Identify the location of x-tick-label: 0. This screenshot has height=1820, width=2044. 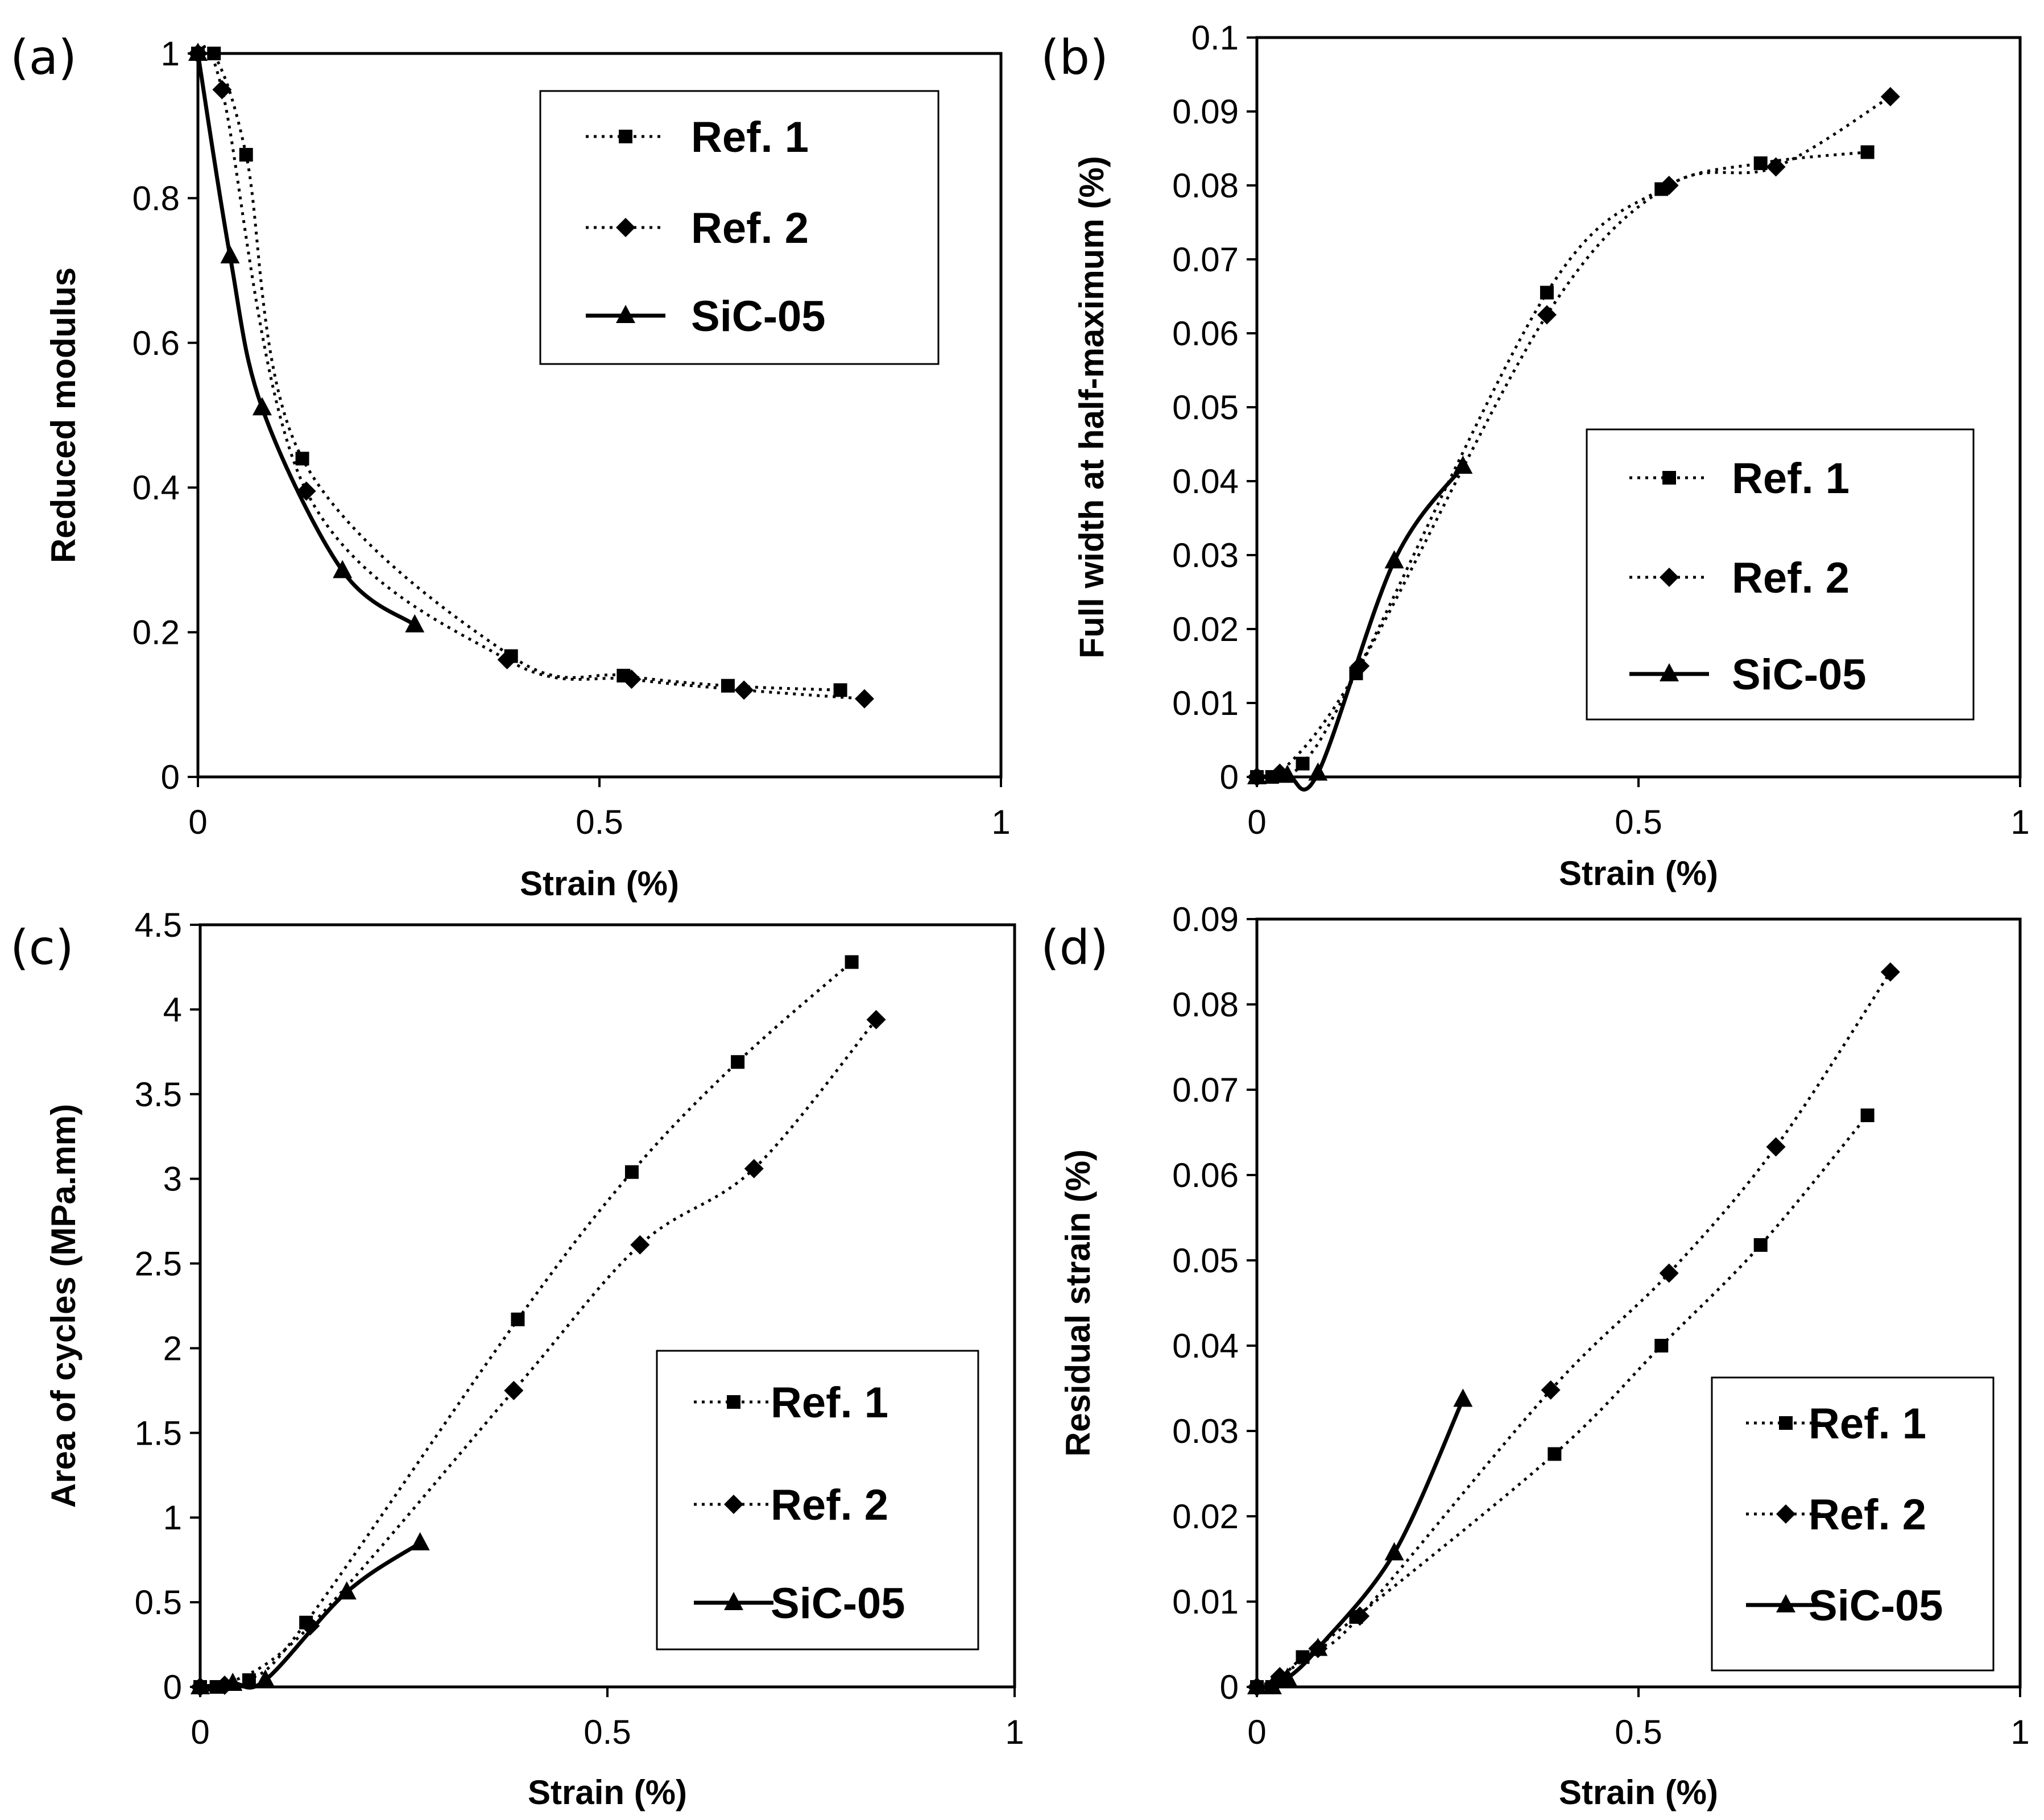
(1256, 1732).